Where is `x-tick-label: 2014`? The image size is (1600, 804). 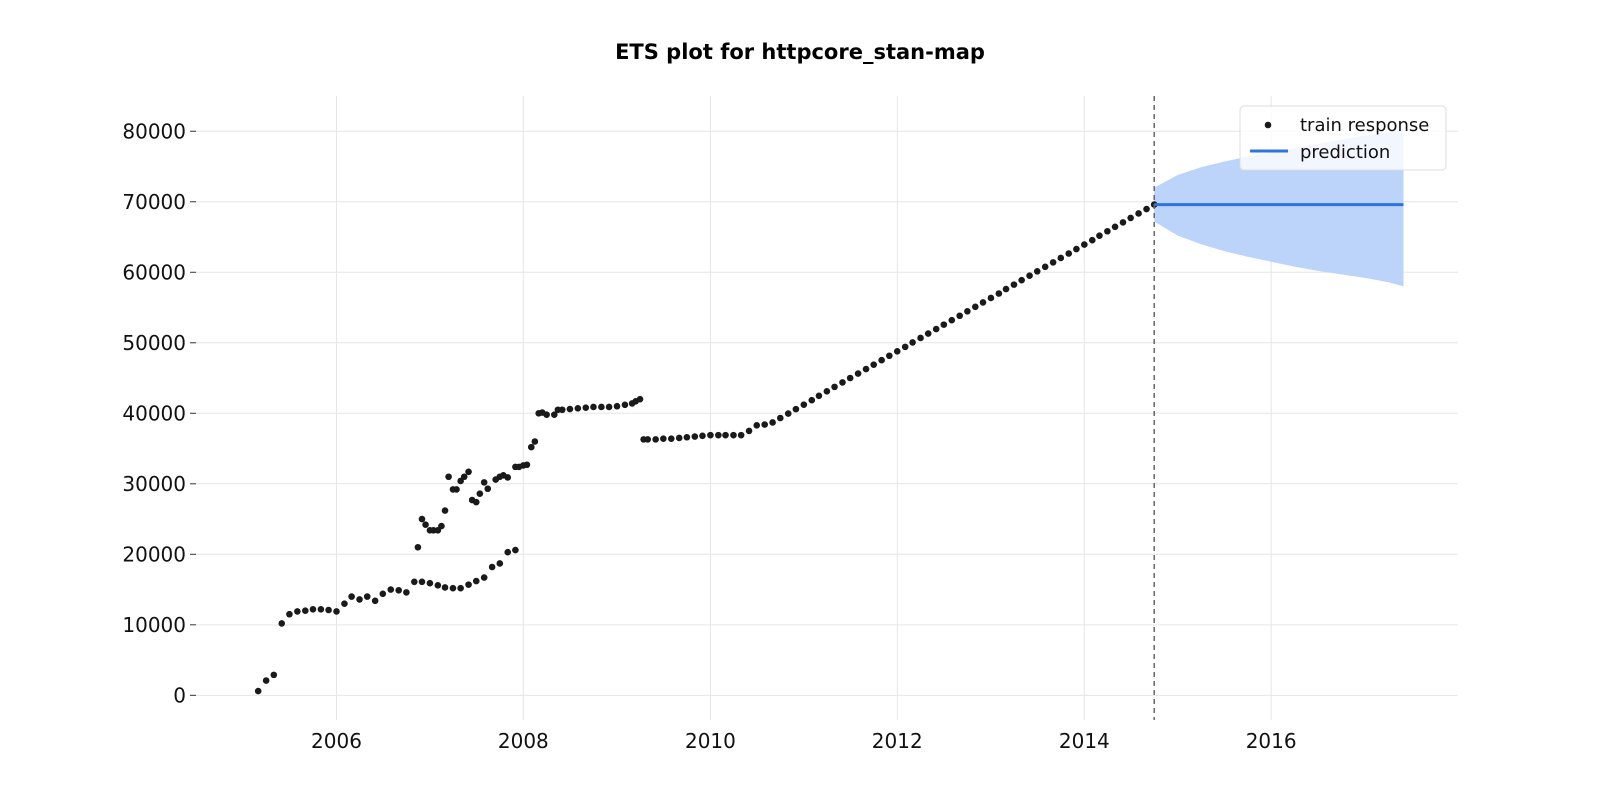 x-tick-label: 2014 is located at coordinates (1084, 741).